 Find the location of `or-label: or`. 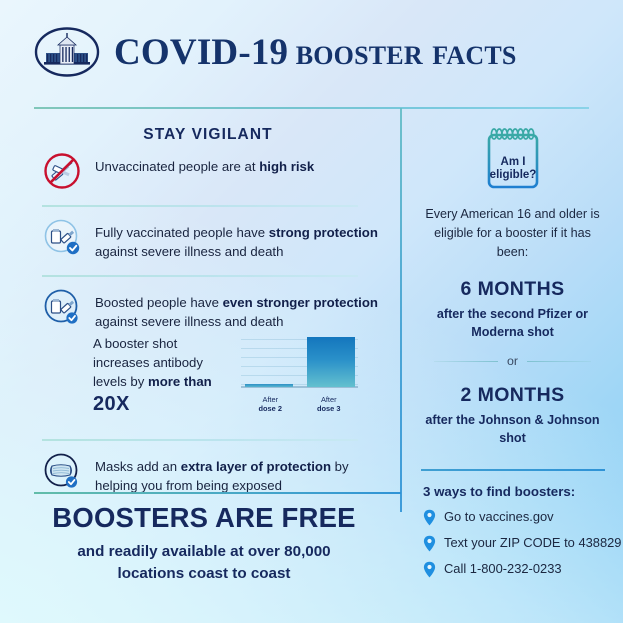

or-label: or is located at coordinates (512, 361).